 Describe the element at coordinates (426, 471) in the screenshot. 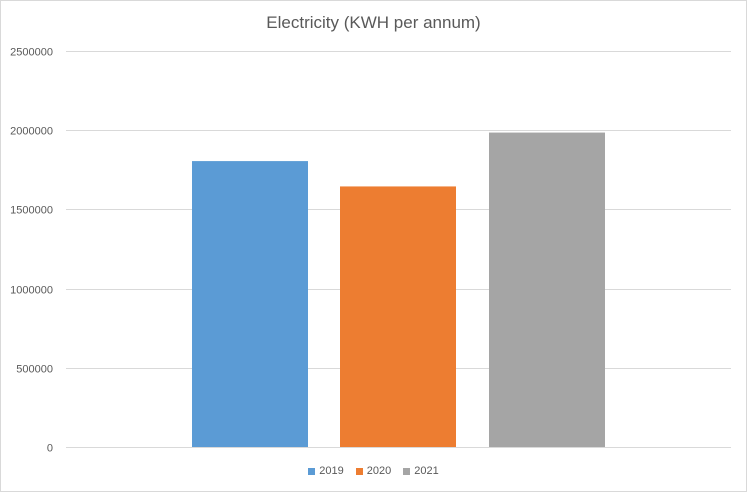

I see `legend-label-2021: 2021` at that location.